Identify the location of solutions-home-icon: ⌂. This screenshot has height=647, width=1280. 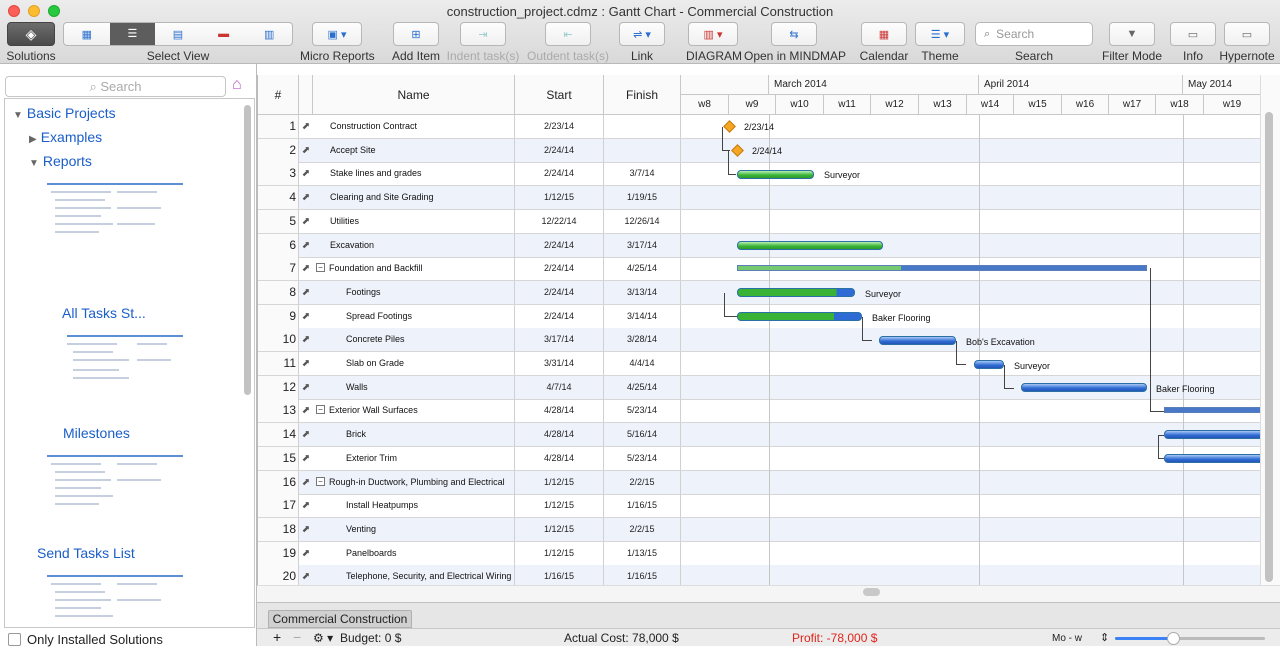
(237, 84).